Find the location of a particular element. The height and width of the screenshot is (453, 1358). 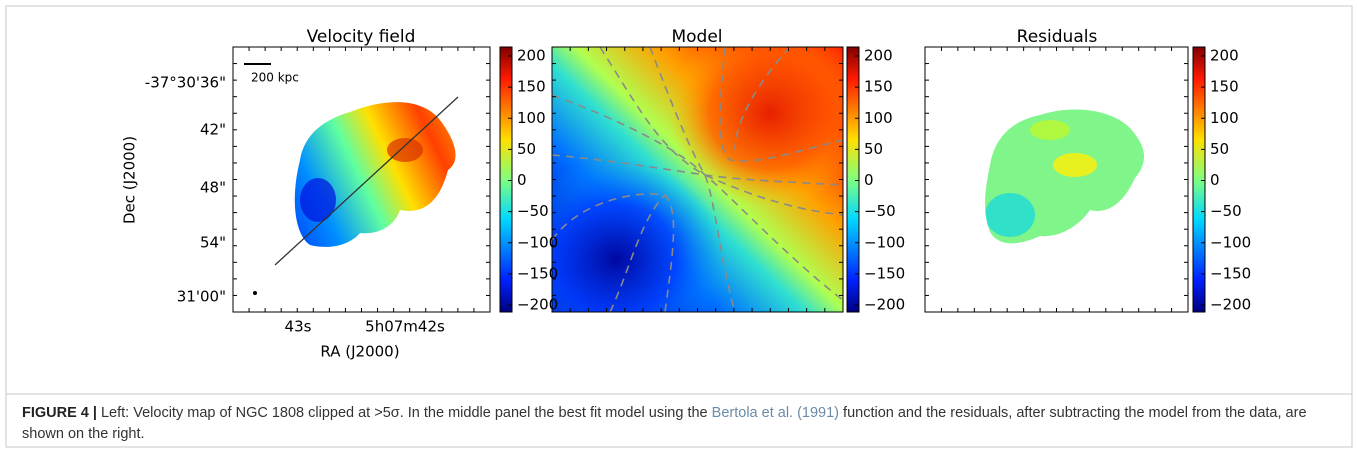

citation-link: Bertola et al. (1991) is located at coordinates (775, 413).